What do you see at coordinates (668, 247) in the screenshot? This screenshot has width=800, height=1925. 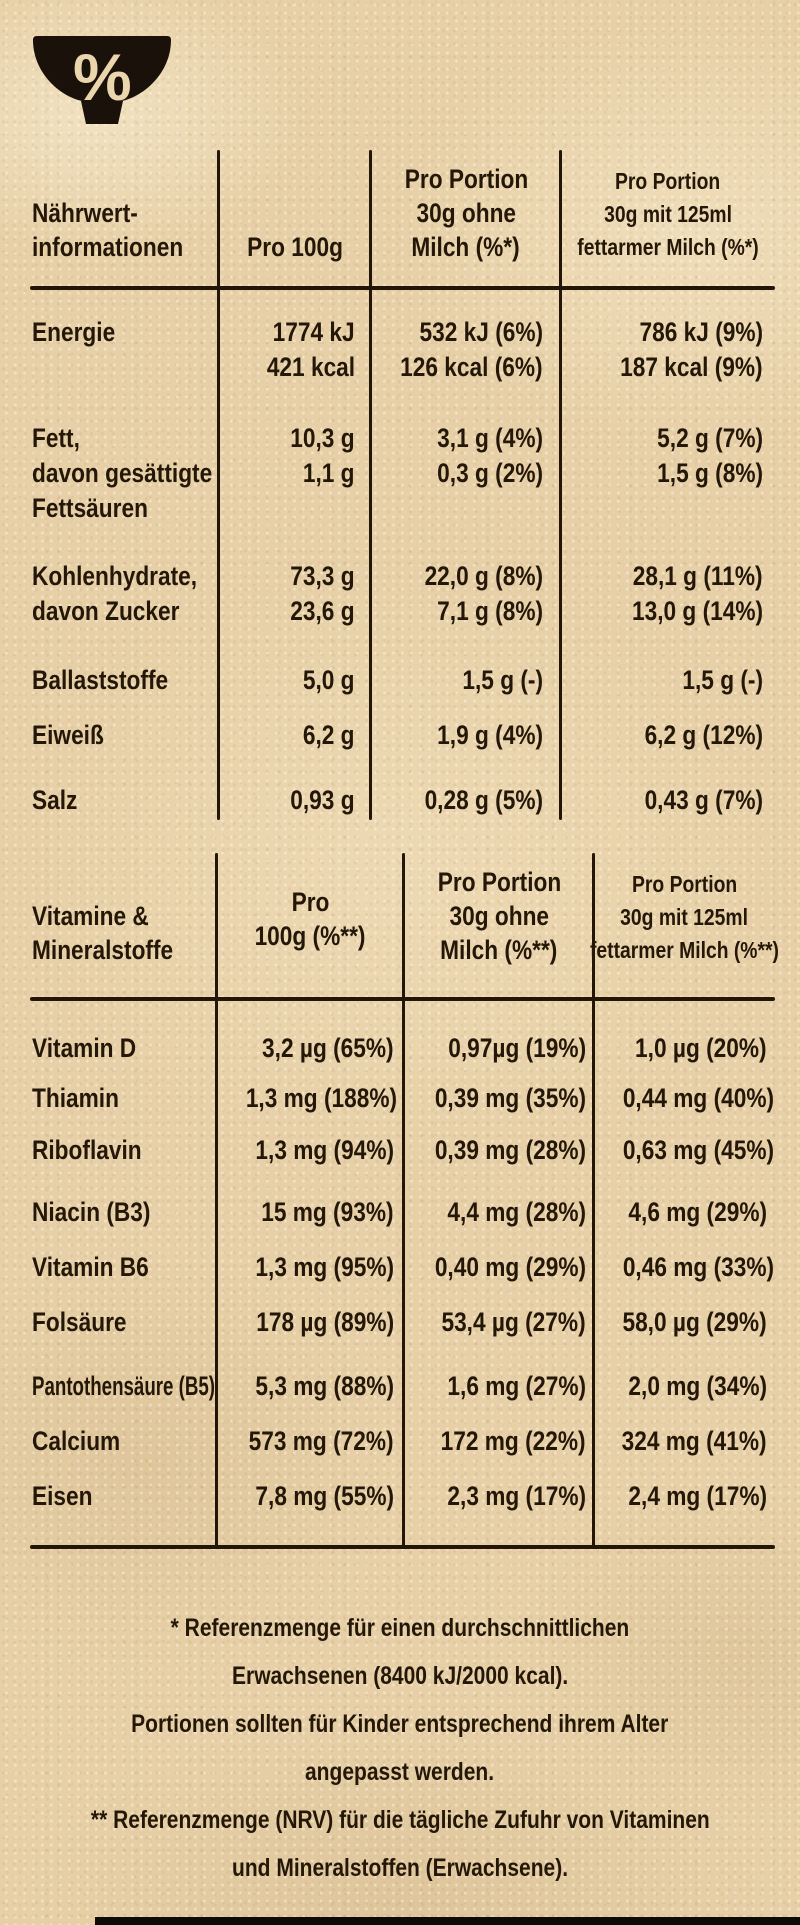 I see `header-line: fettarmer Milch (%*)` at bounding box center [668, 247].